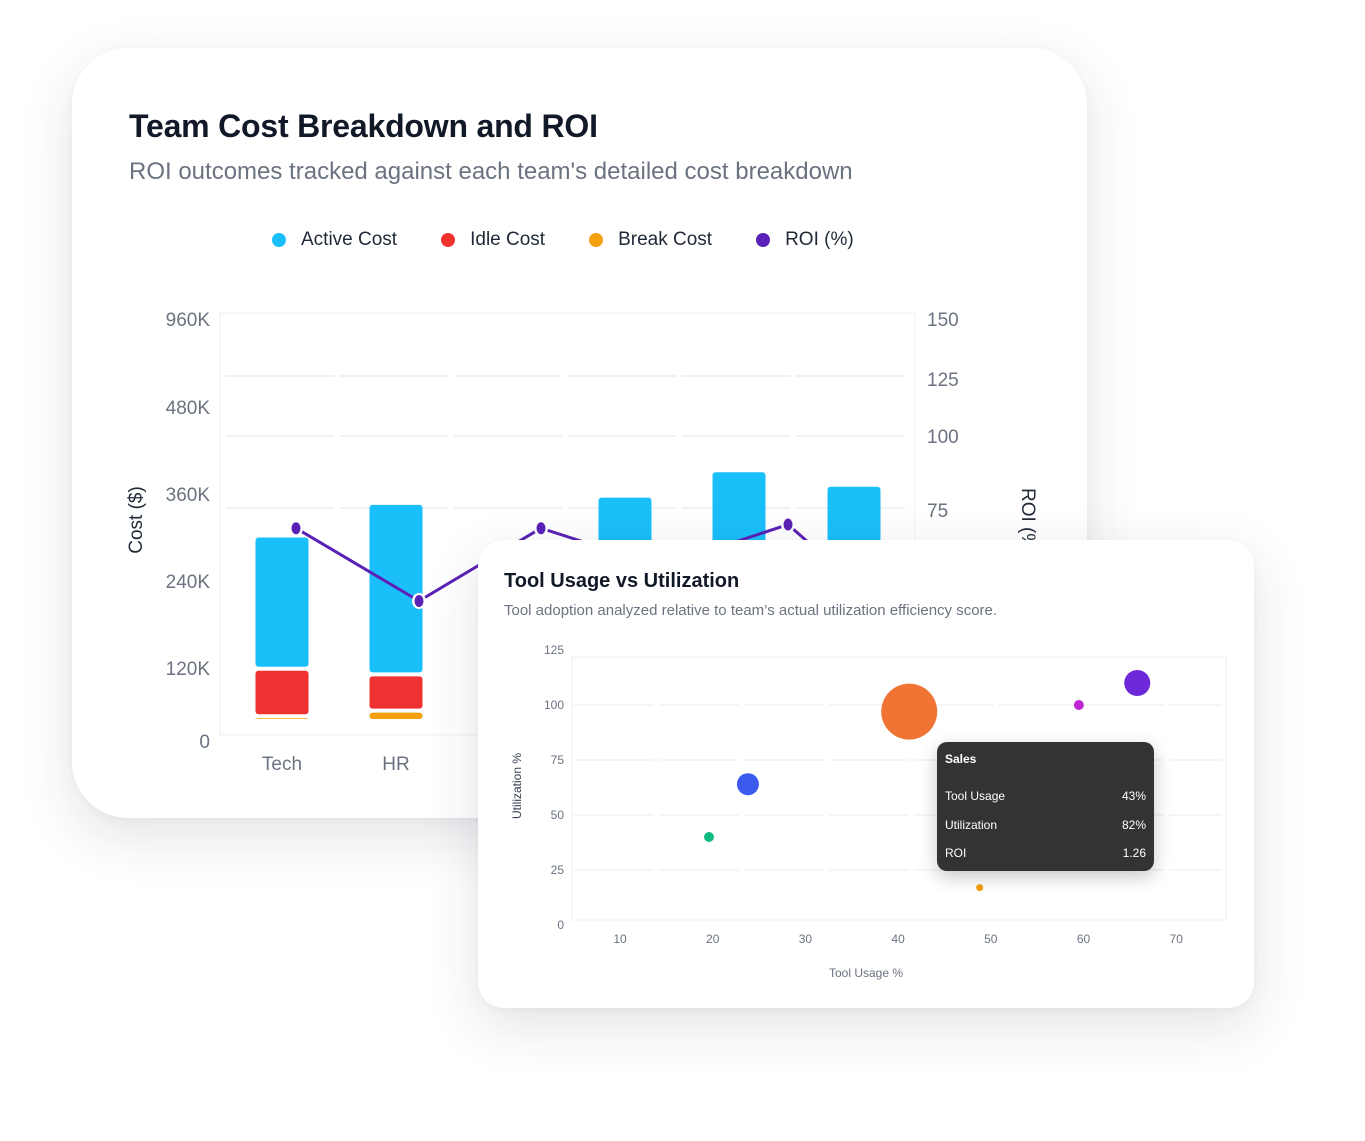 This screenshot has width=1365, height=1141. What do you see at coordinates (1084, 939) in the screenshot?
I see `x-tick-label: 60` at bounding box center [1084, 939].